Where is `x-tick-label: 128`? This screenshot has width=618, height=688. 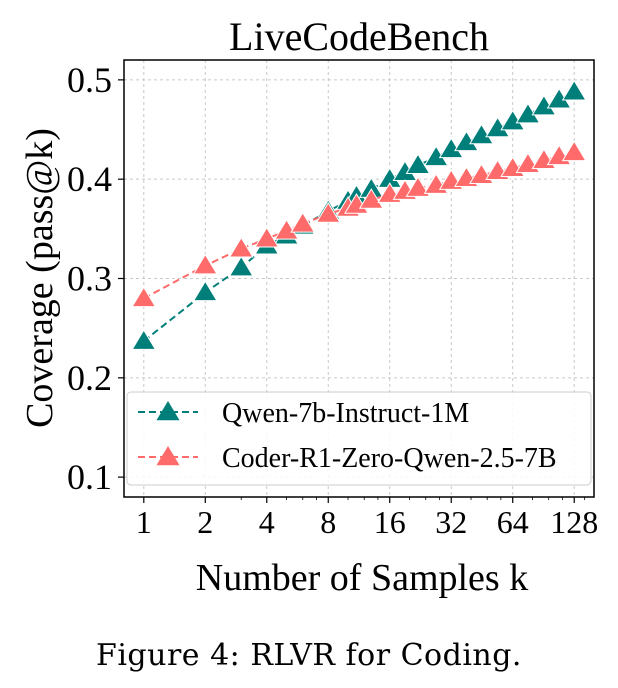 x-tick-label: 128 is located at coordinates (574, 522).